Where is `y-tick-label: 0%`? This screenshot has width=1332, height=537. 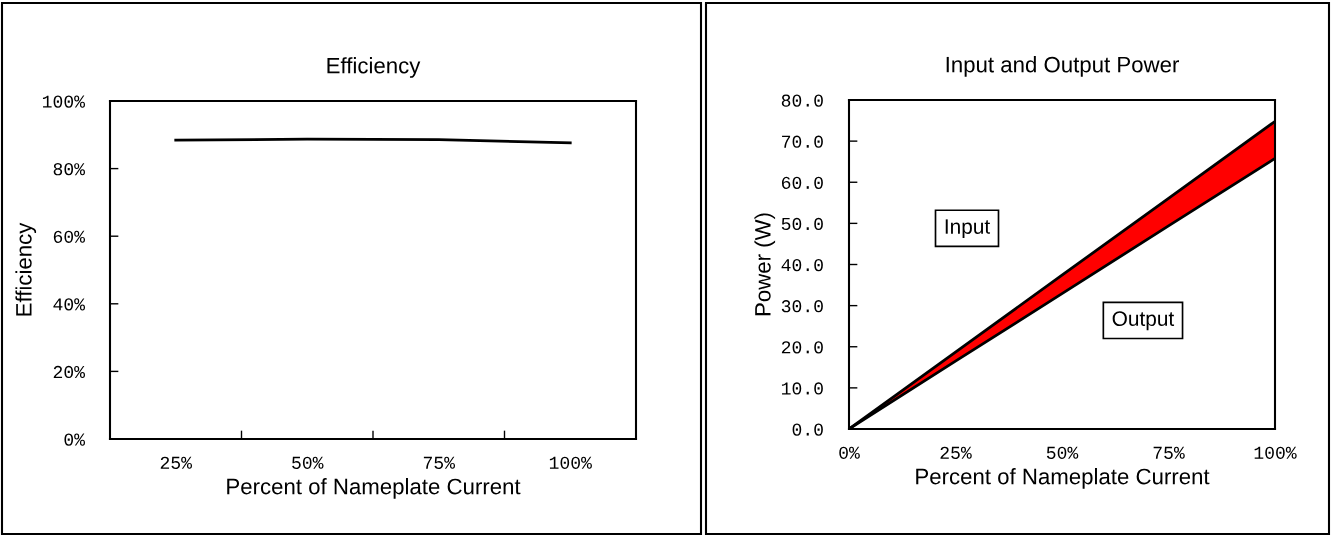 y-tick-label: 0% is located at coordinates (75, 439).